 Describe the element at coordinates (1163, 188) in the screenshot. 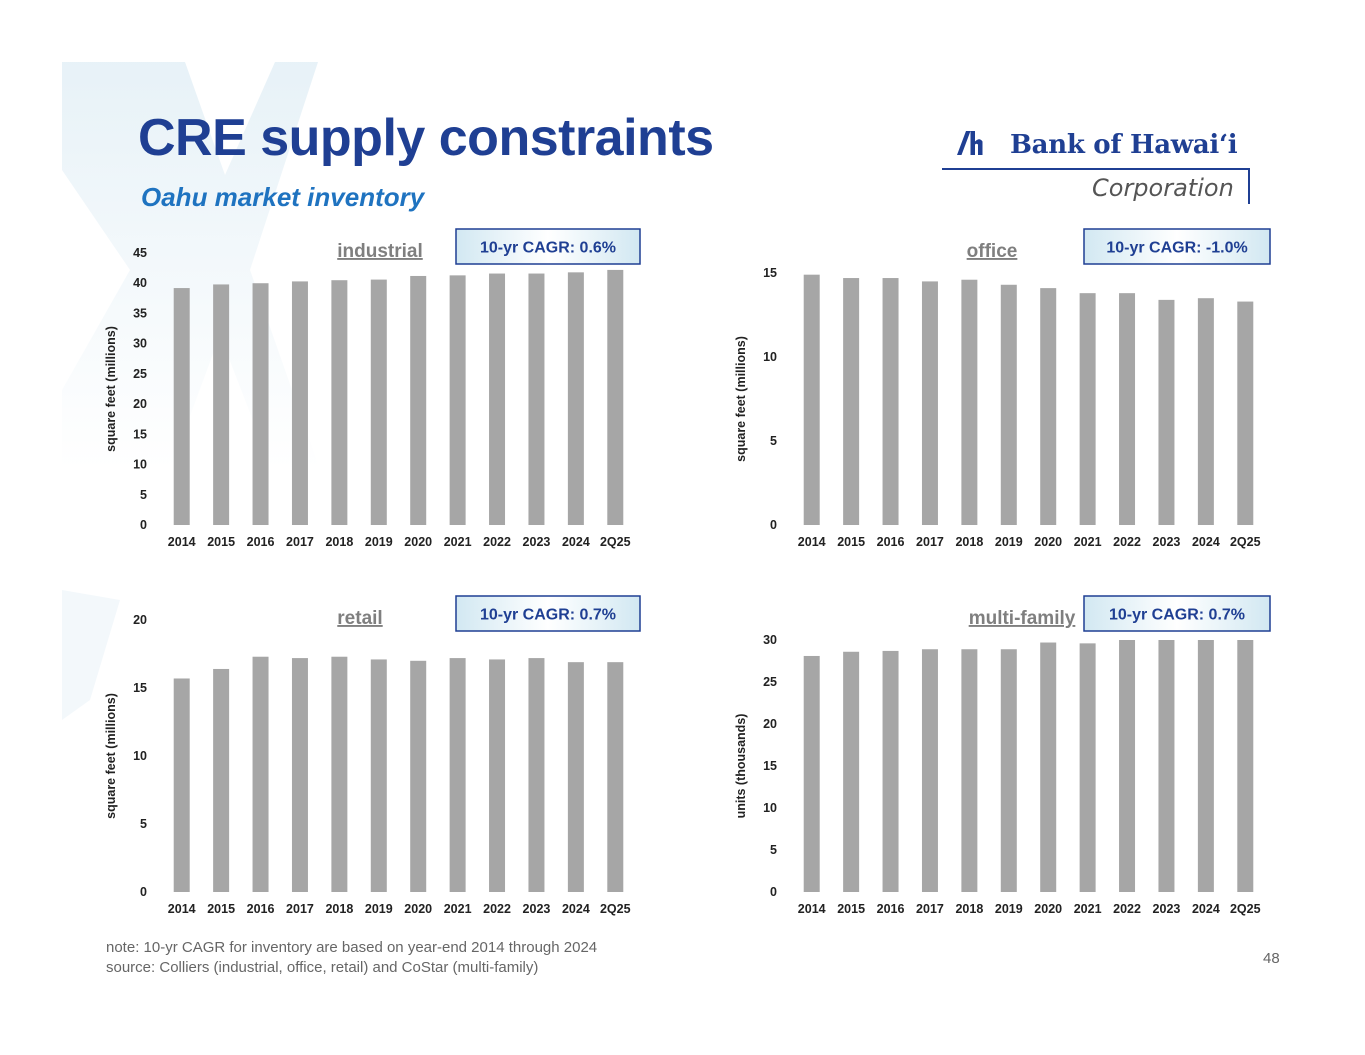

I see `logo-corporation-text: Corporation` at that location.